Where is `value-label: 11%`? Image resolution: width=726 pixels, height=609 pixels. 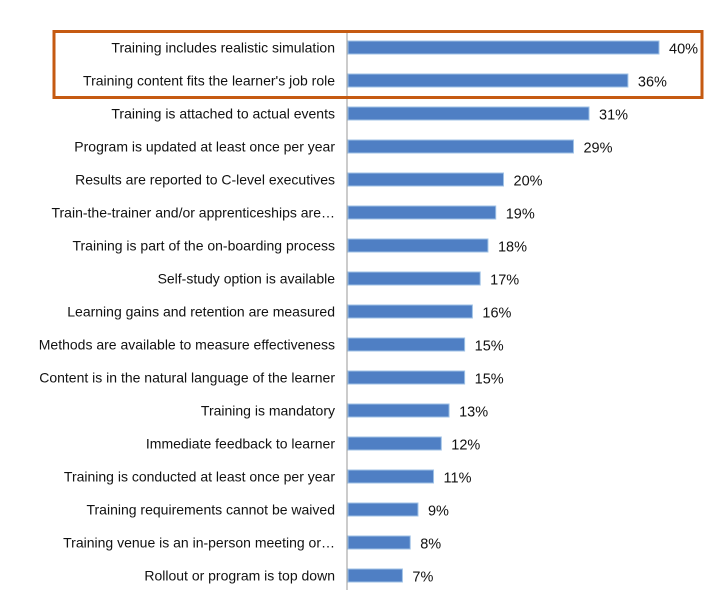
value-label: 11% is located at coordinates (458, 479).